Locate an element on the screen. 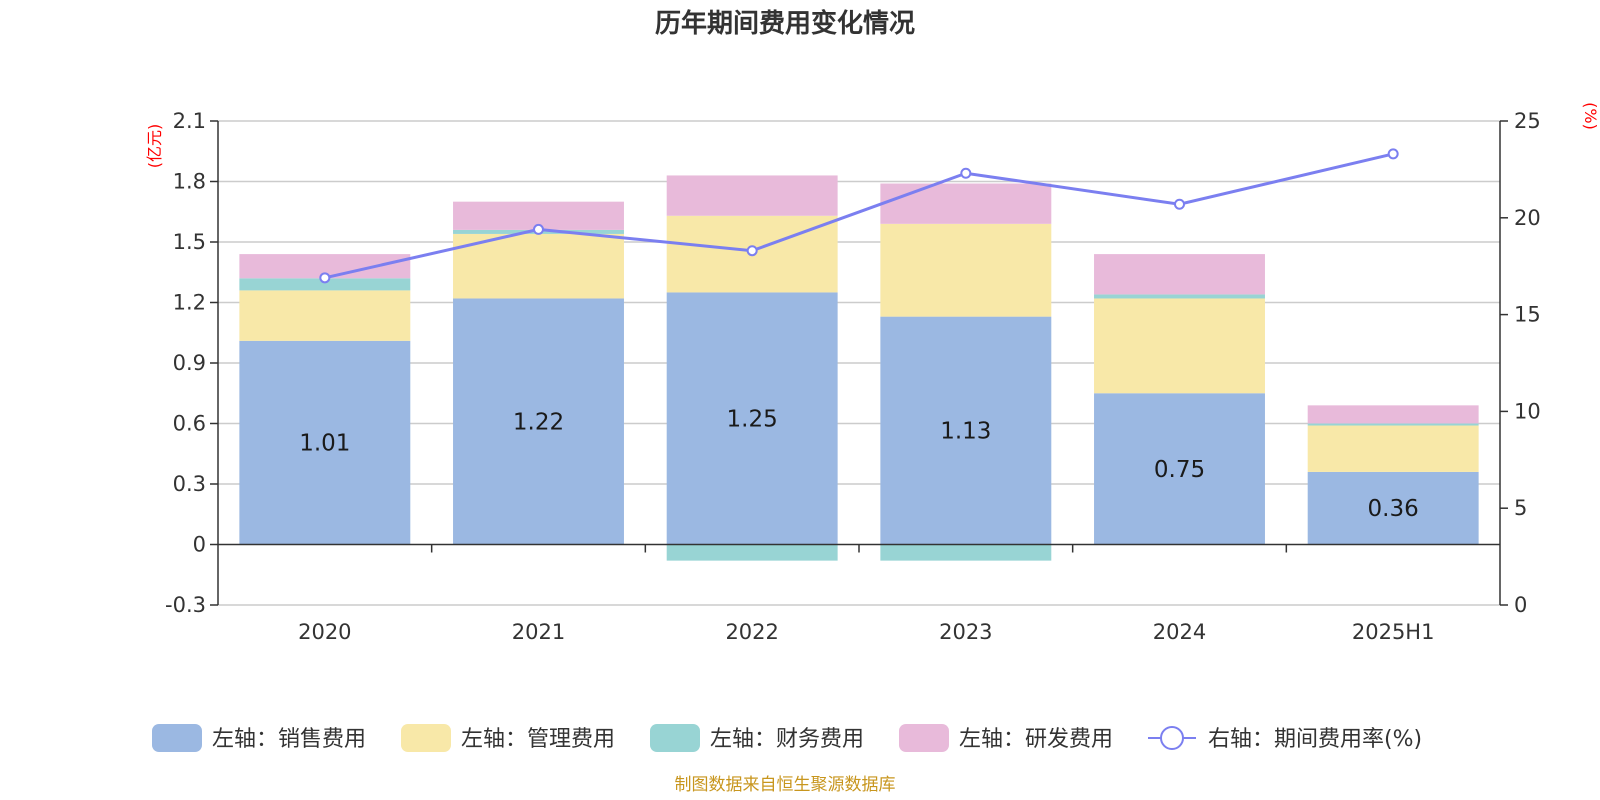 The height and width of the screenshot is (800, 1600). bar-label-sales: 0.75 is located at coordinates (1179, 470).